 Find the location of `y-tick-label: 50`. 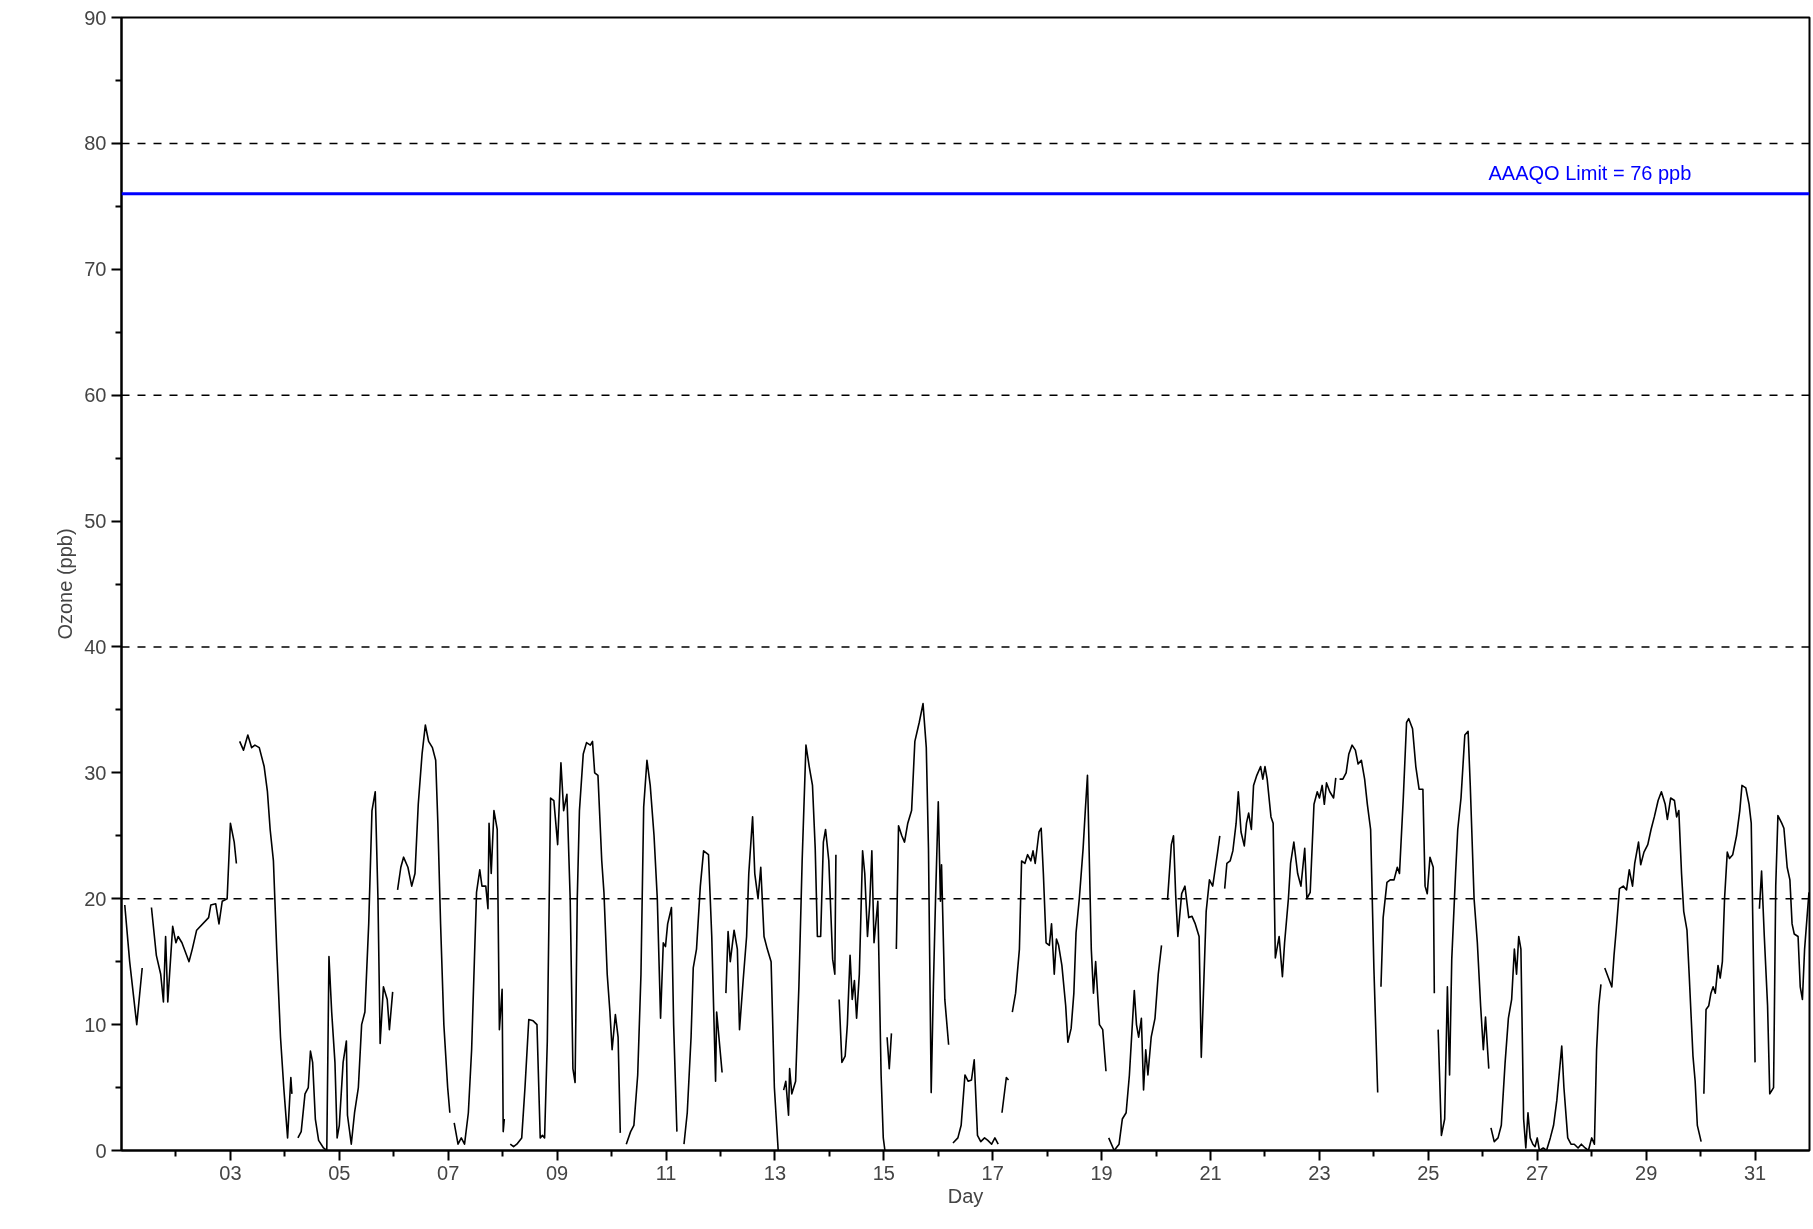

y-tick-label: 50 is located at coordinates (95, 521).